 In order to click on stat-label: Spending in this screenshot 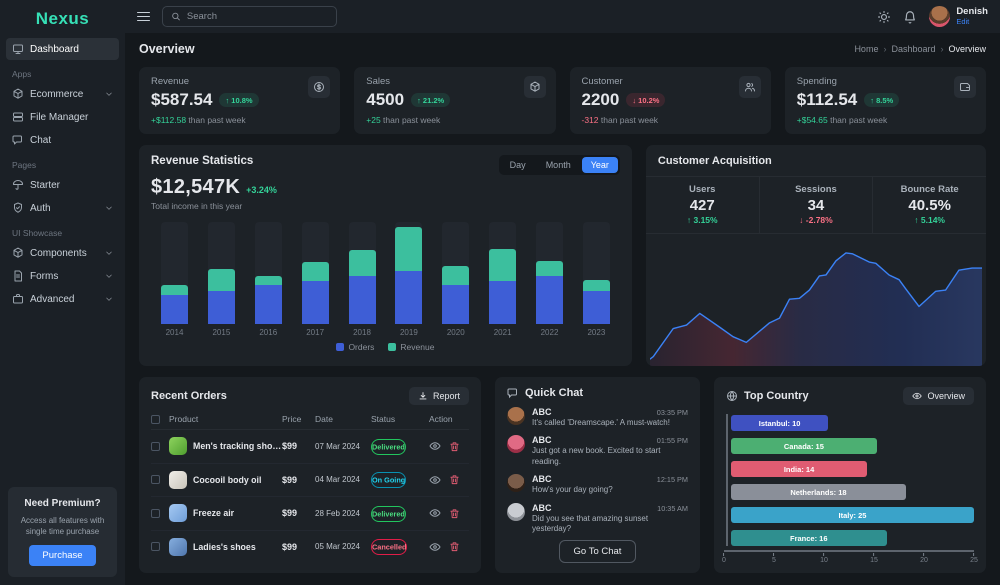, I will do `click(816, 81)`.